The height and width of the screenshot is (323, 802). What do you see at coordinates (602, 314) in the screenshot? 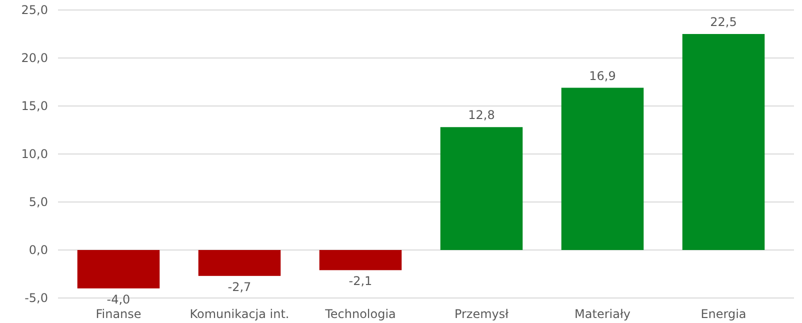
I see `x-tick-label: Materiały` at bounding box center [602, 314].